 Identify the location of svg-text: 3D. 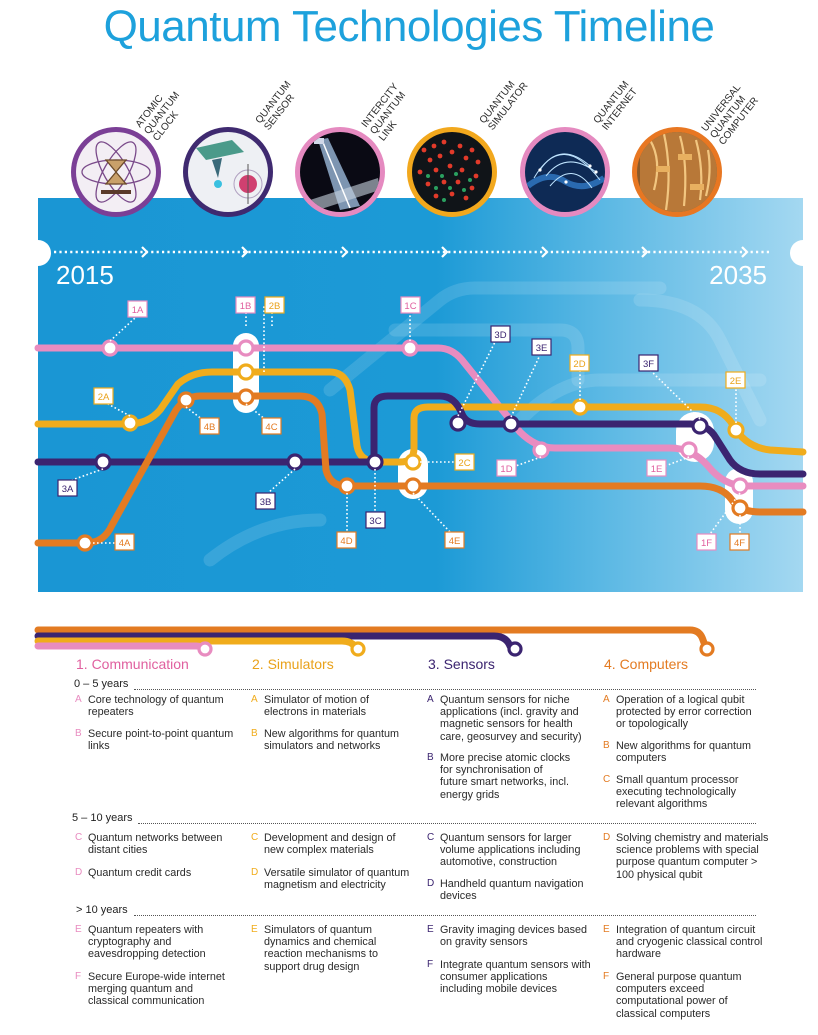
(500, 335).